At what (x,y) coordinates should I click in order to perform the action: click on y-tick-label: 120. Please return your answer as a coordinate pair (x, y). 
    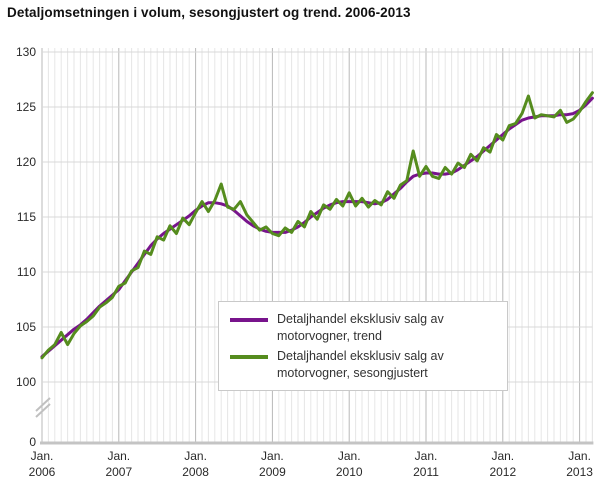
    Looking at the image, I should click on (26, 162).